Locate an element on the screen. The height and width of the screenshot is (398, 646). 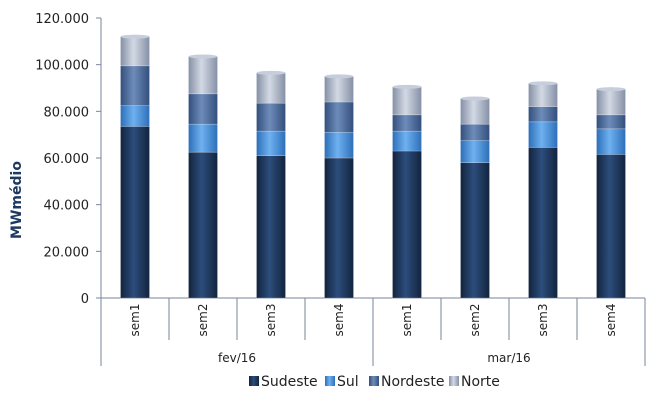
y-tick-label: 60.000 is located at coordinates (67, 159).